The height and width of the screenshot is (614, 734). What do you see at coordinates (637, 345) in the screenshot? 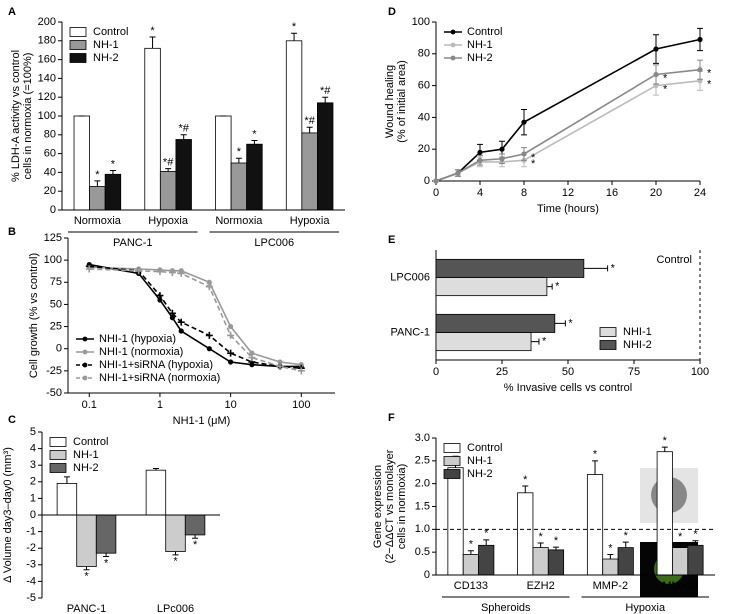
I see `legend-label: NHI-2` at bounding box center [637, 345].